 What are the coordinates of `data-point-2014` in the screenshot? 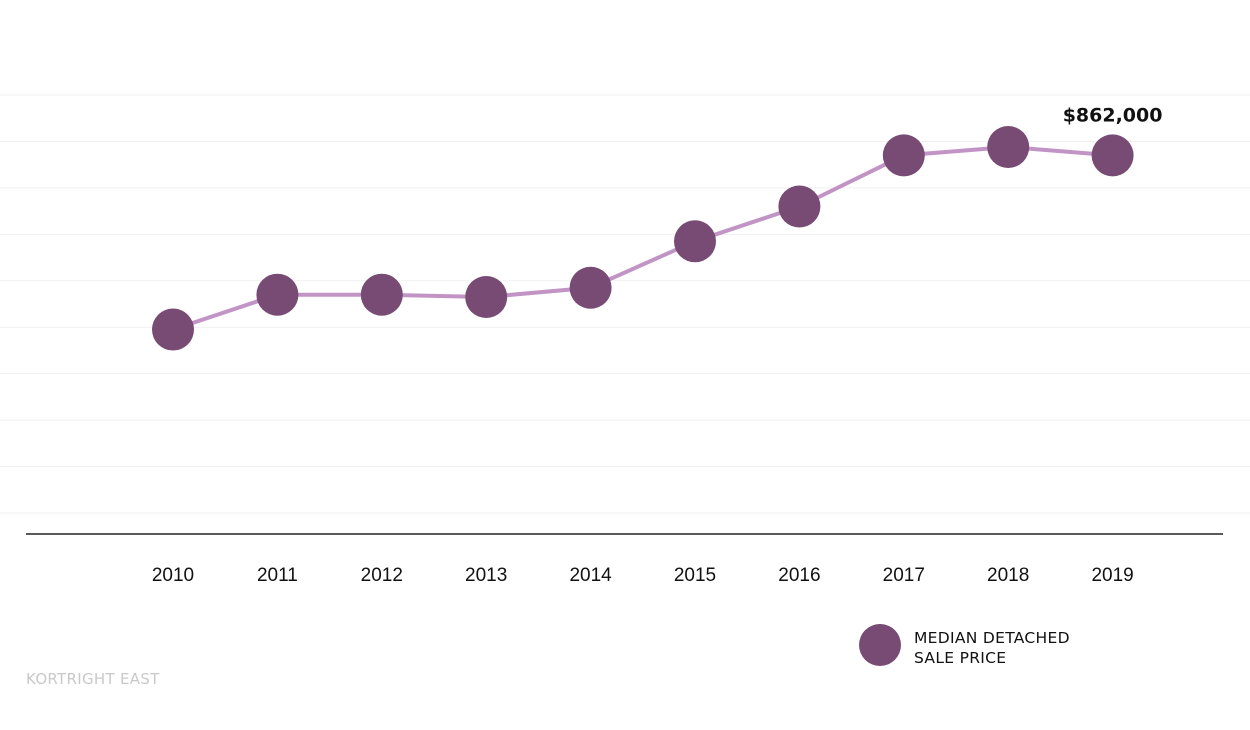 It's located at (590, 287).